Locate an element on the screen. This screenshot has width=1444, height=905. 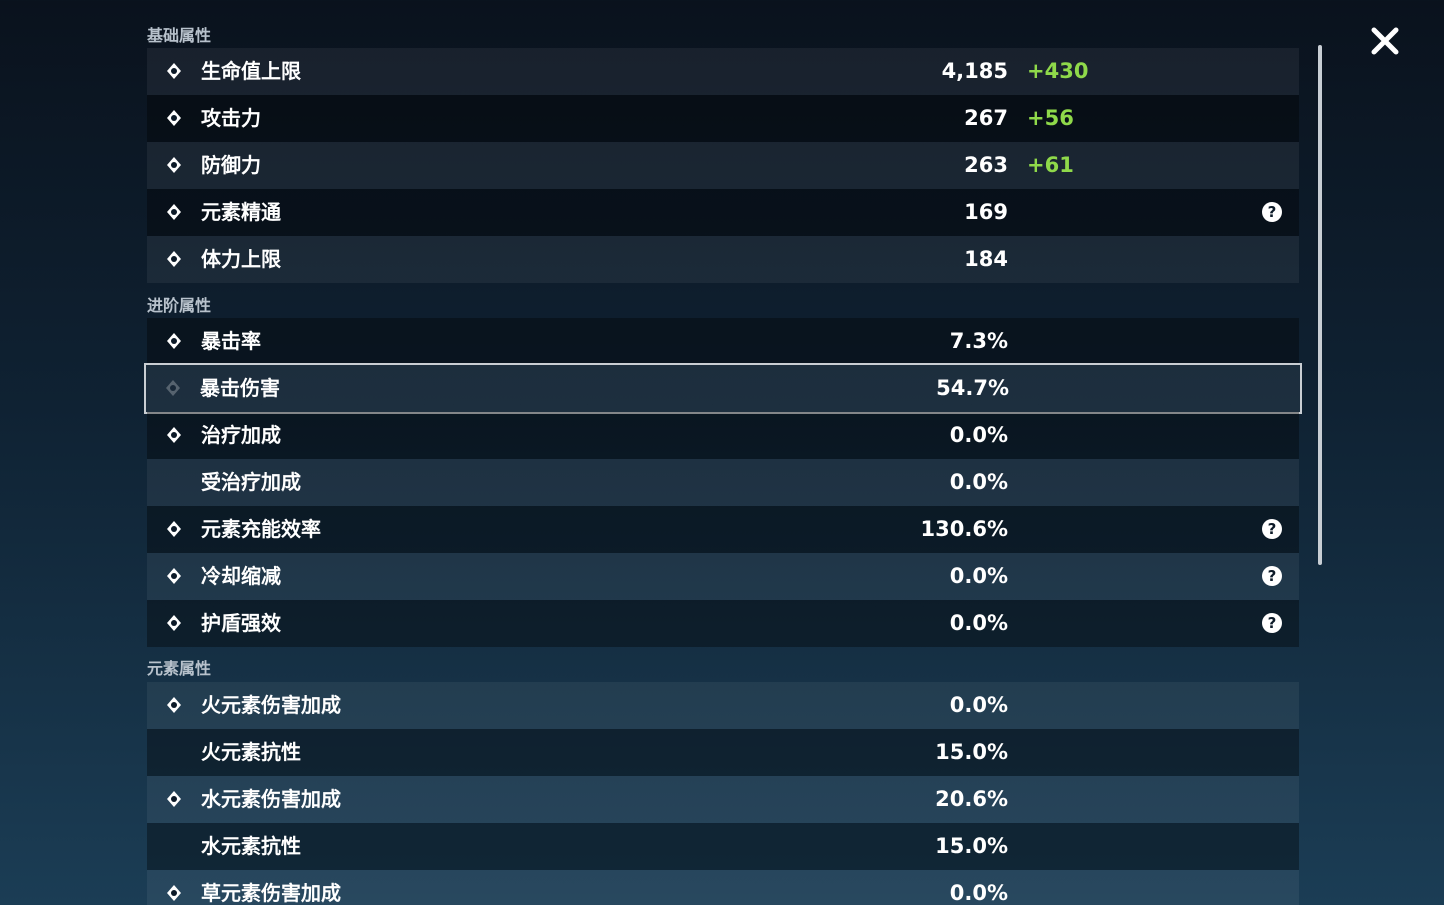
stat-row: 元素精通 169? is located at coordinates (723, 212).